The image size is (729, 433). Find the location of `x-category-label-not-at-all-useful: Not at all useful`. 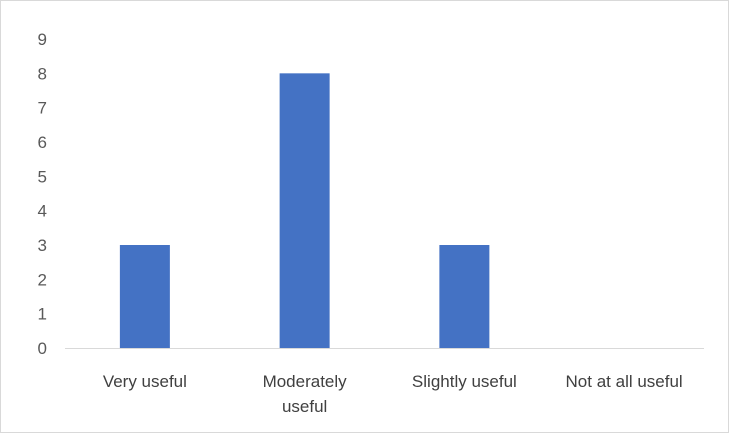

x-category-label-not-at-all-useful: Not at all useful is located at coordinates (624, 381).